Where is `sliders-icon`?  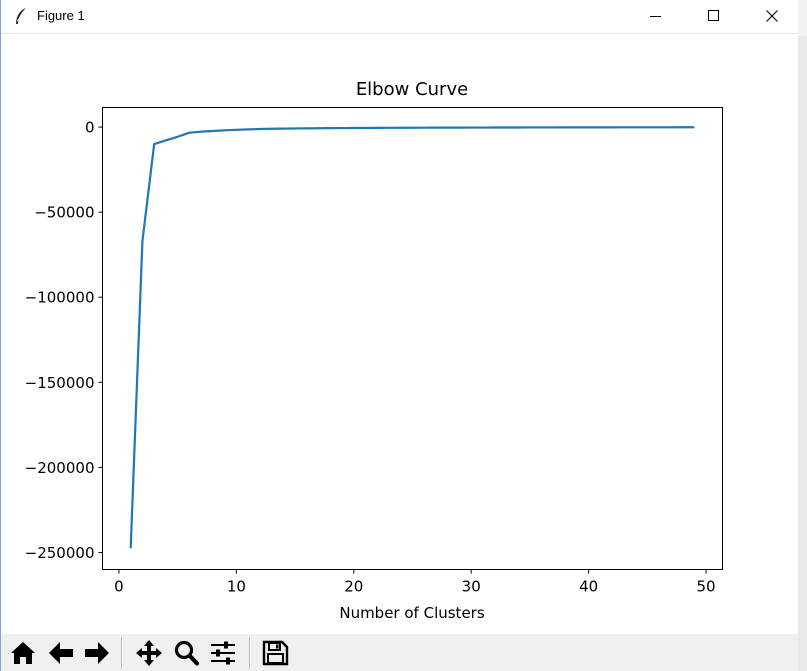
sliders-icon is located at coordinates (223, 653).